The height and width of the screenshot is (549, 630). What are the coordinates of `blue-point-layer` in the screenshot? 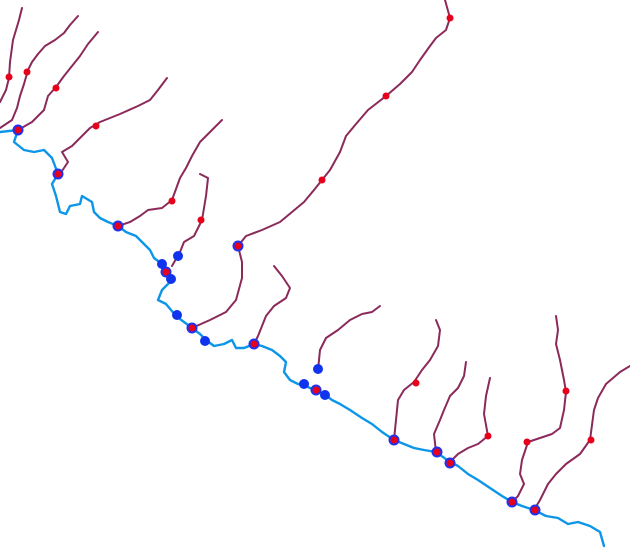 It's located at (243, 325).